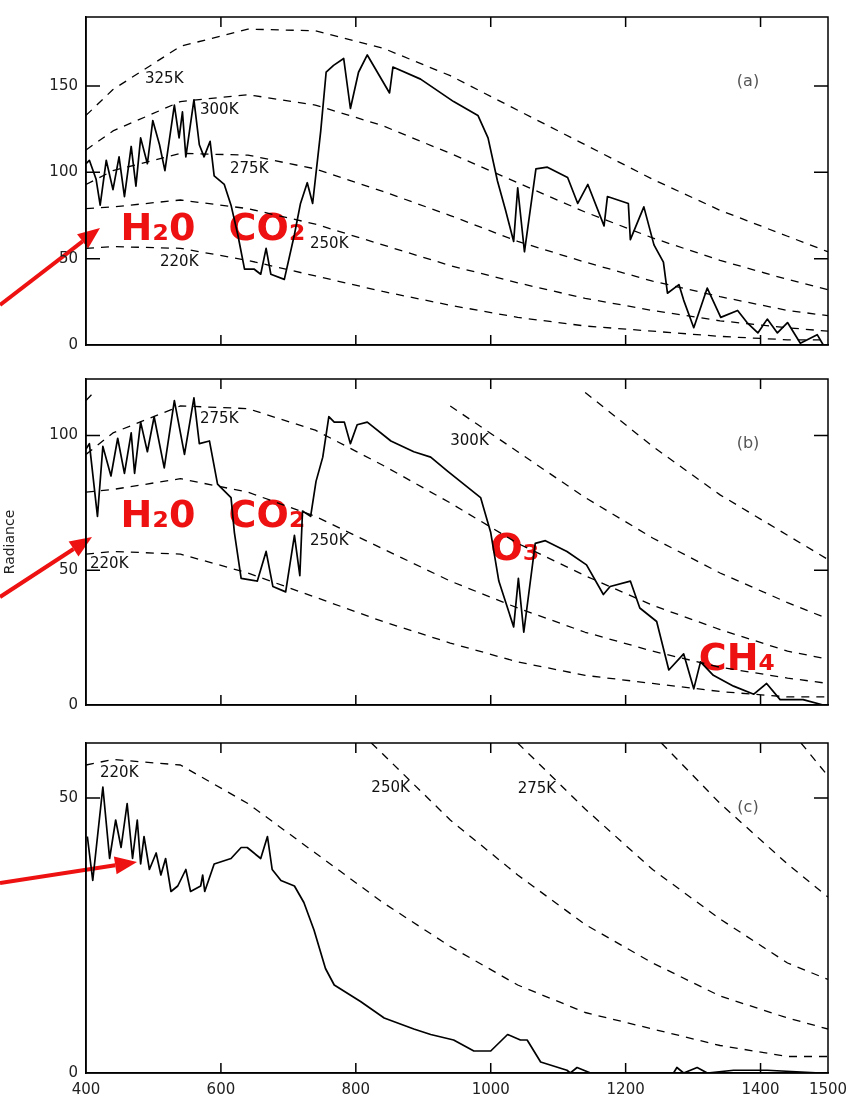 The image size is (856, 1115). What do you see at coordinates (165, 78) in the screenshot?
I see `series-label: 325K` at bounding box center [165, 78].